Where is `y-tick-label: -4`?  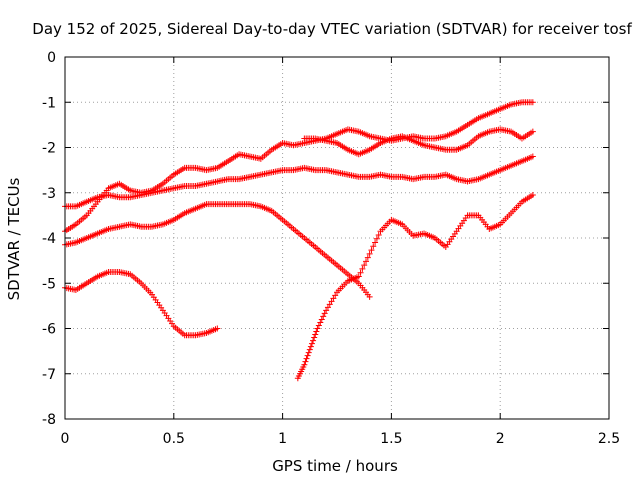
y-tick-label: -4 is located at coordinates (49, 239).